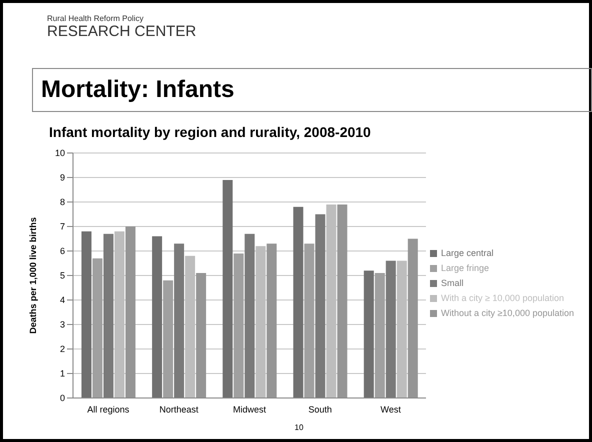 The height and width of the screenshot is (442, 592). What do you see at coordinates (62, 300) in the screenshot?
I see `y-tick-label: 4` at bounding box center [62, 300].